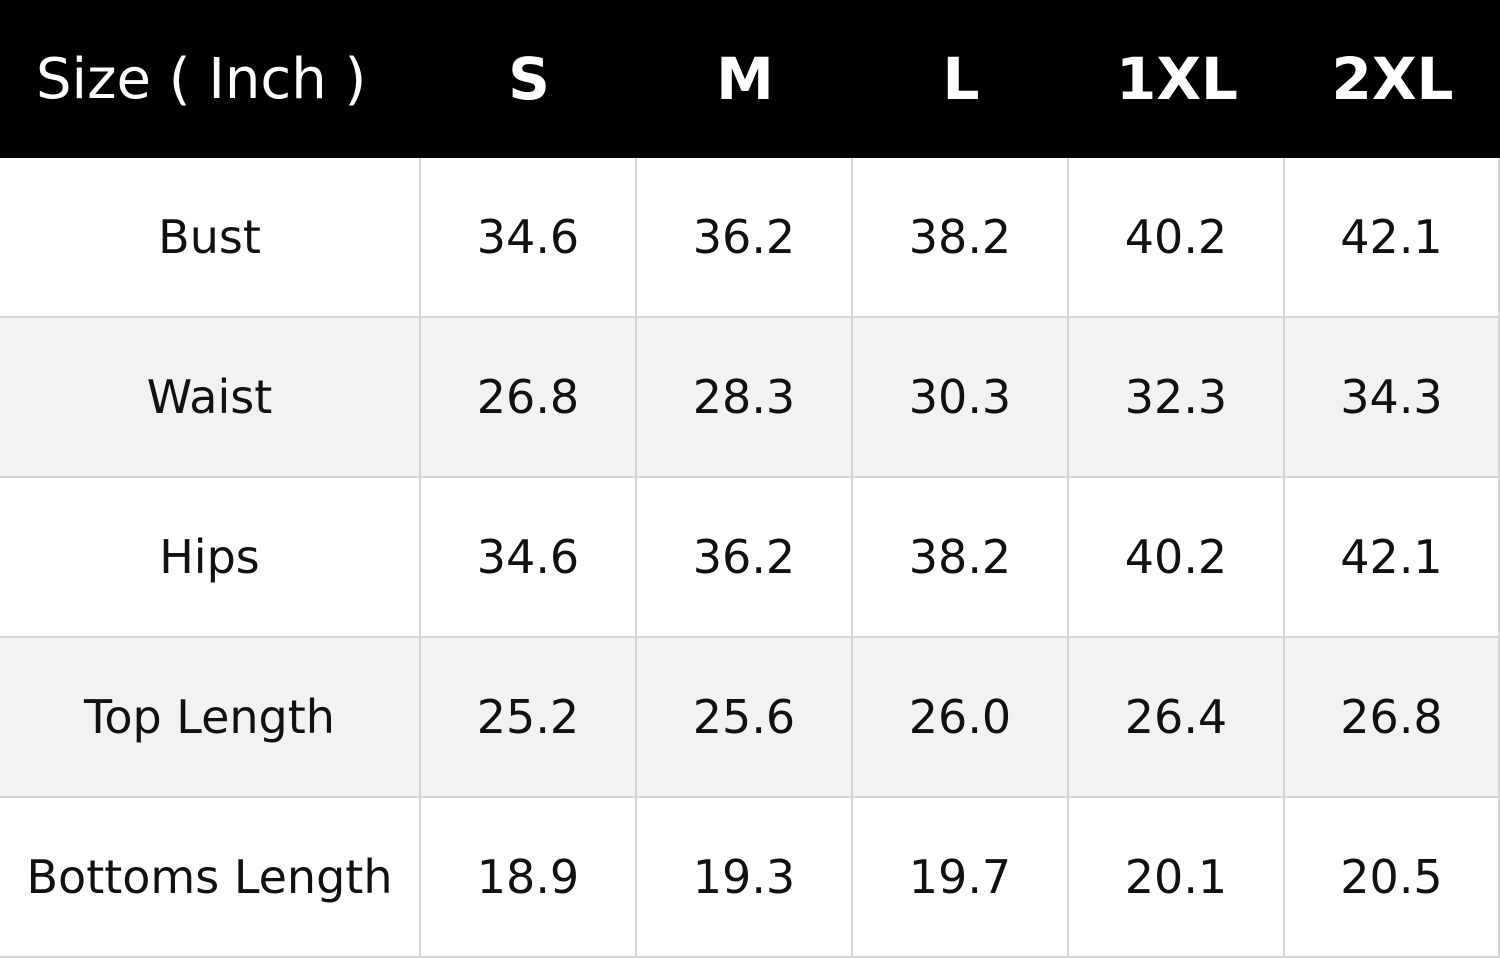 The height and width of the screenshot is (958, 1500). Describe the element at coordinates (529, 718) in the screenshot. I see `measurement: 25.2` at that location.